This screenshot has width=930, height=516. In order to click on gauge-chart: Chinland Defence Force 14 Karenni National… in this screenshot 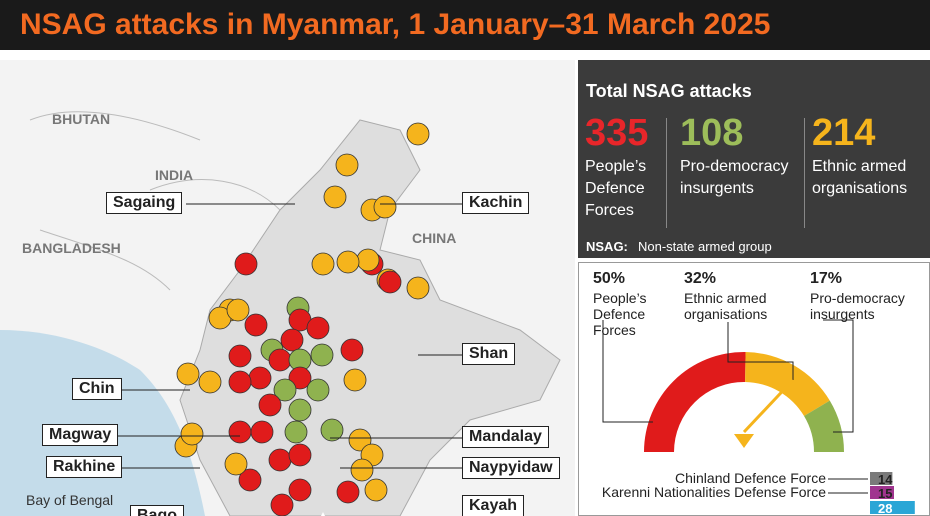, I will do `click(758, 417)`.